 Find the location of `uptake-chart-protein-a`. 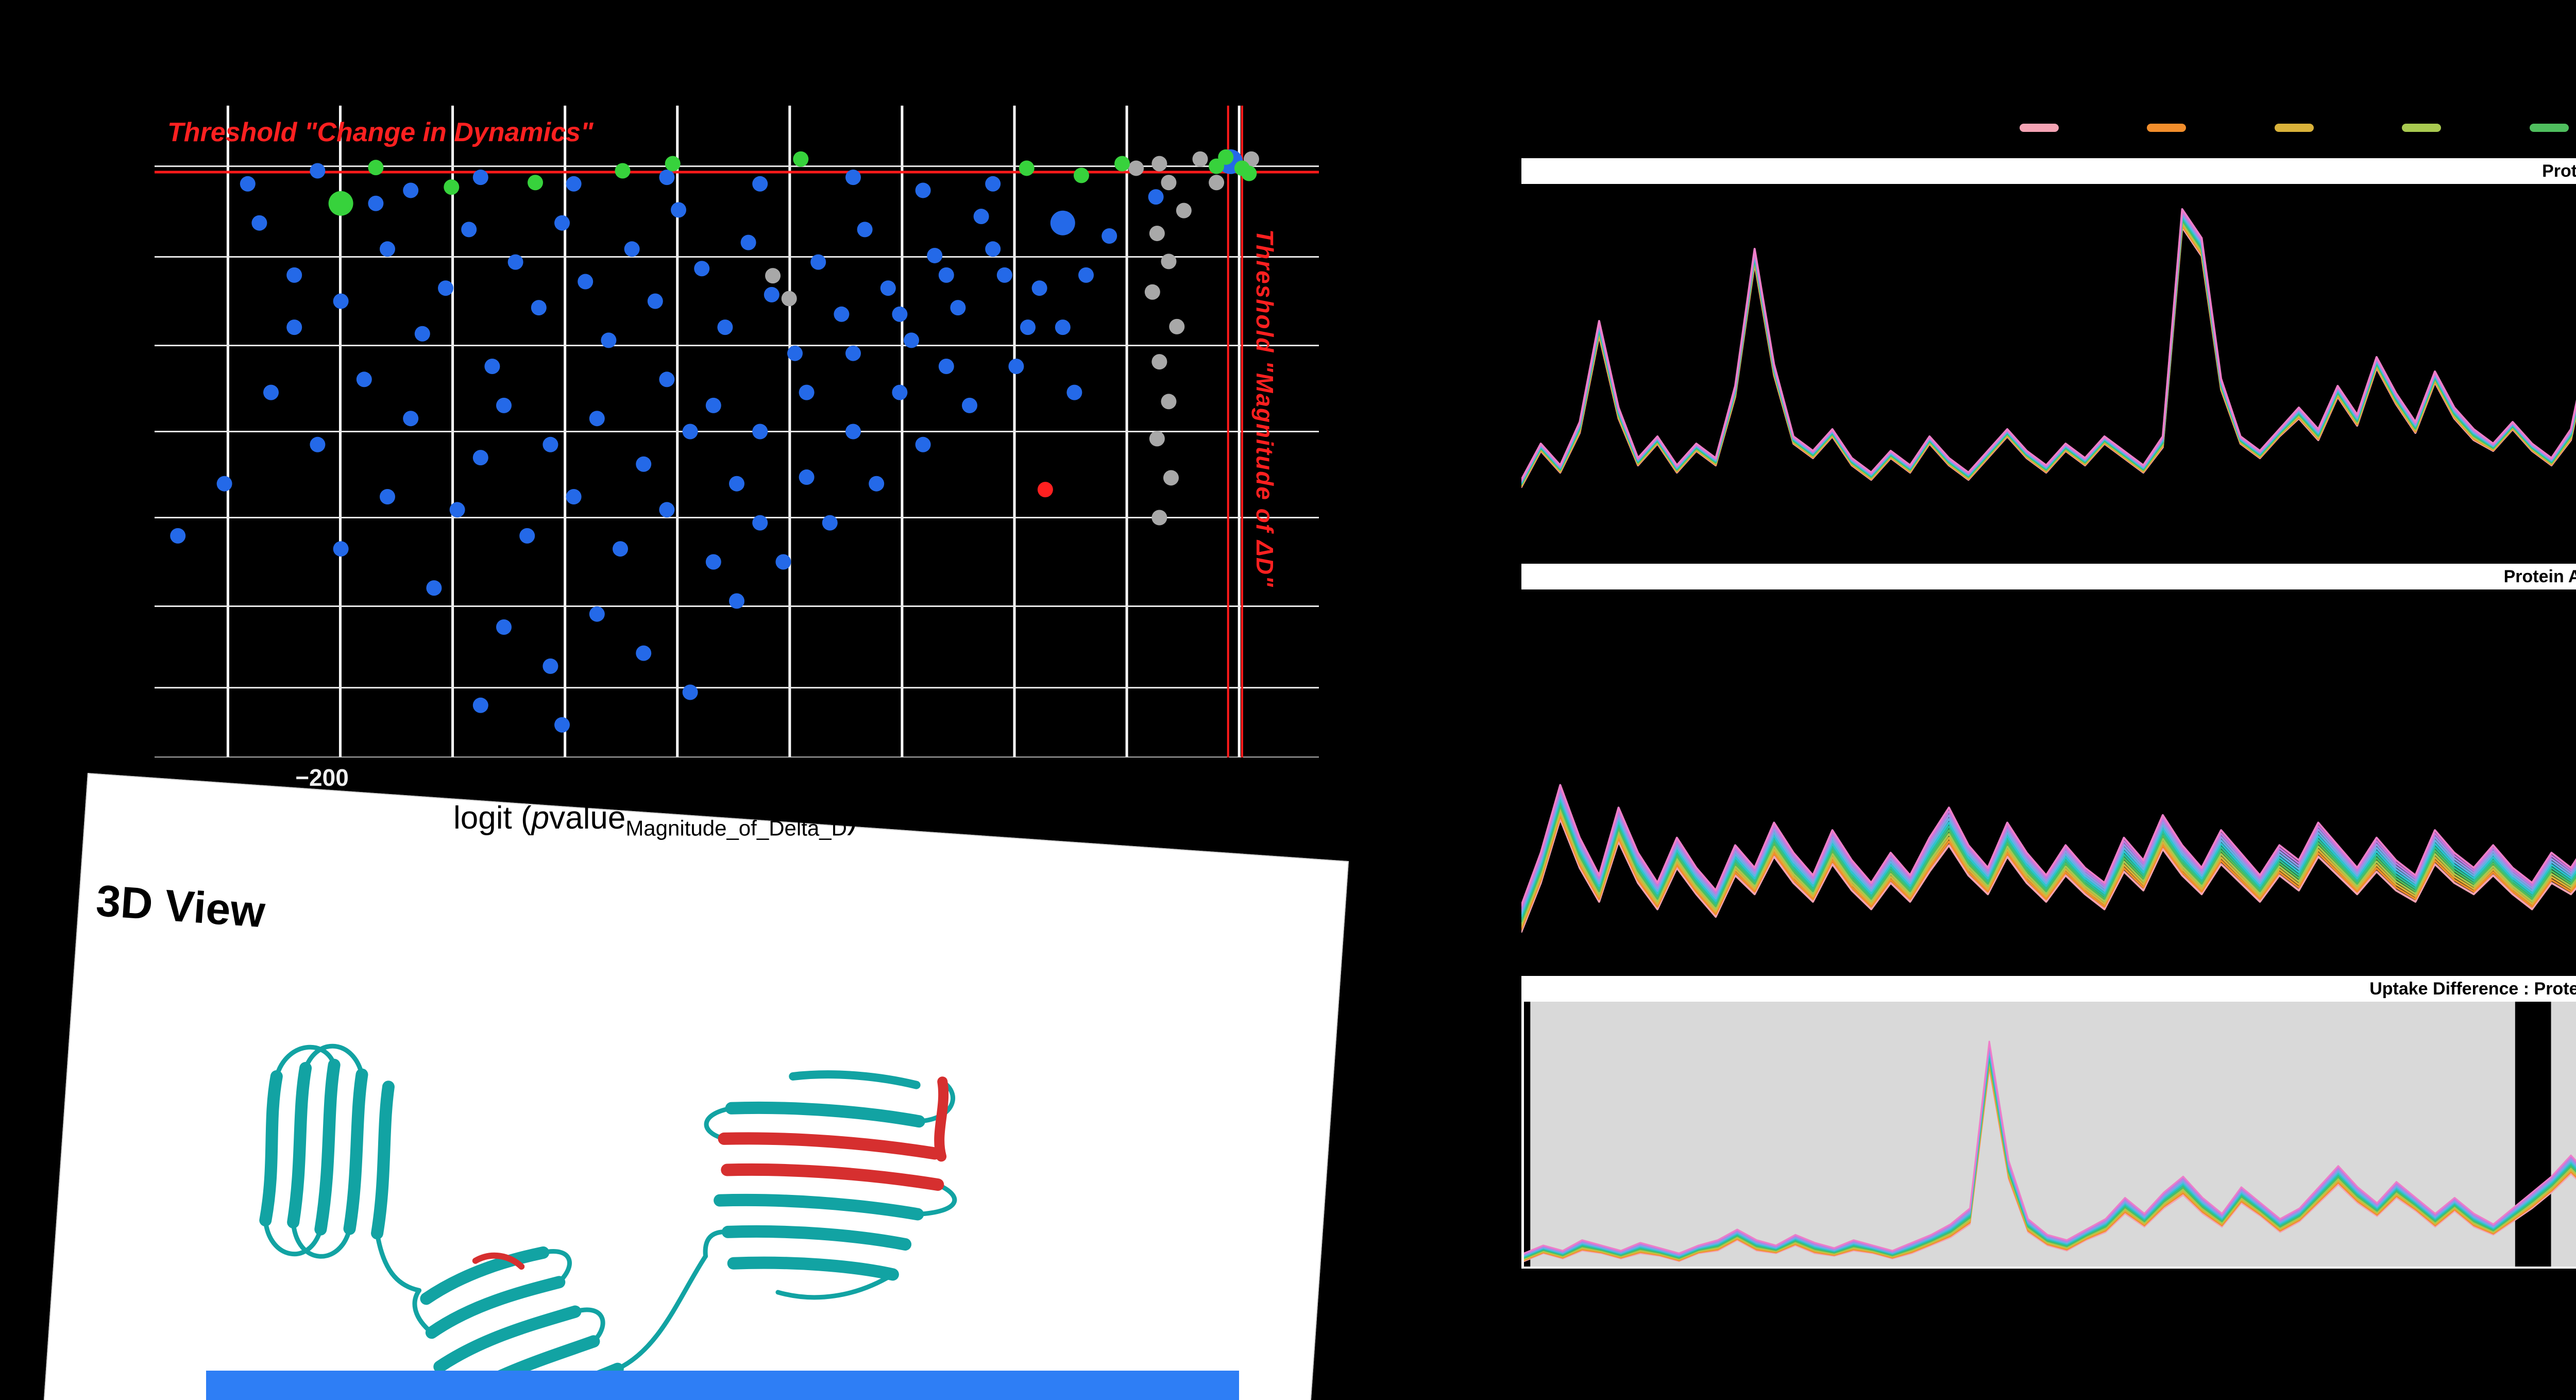

uptake-chart-protein-a is located at coordinates (2048, 364).